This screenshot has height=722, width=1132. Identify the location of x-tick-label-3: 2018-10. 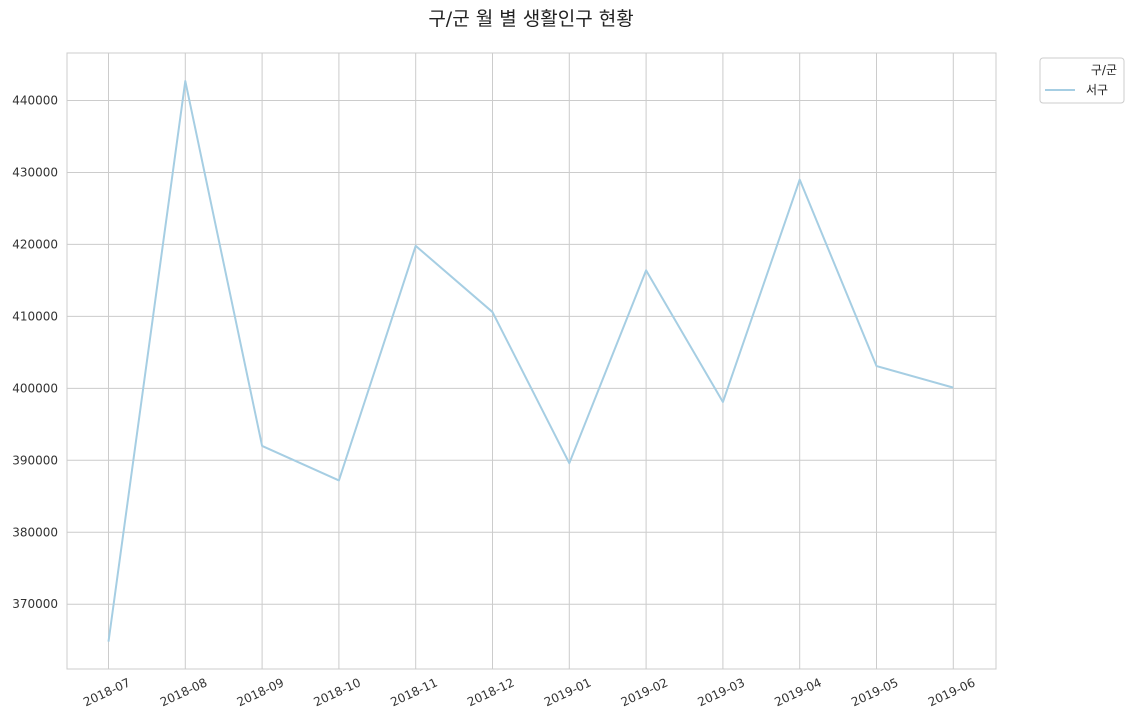
(337, 692).